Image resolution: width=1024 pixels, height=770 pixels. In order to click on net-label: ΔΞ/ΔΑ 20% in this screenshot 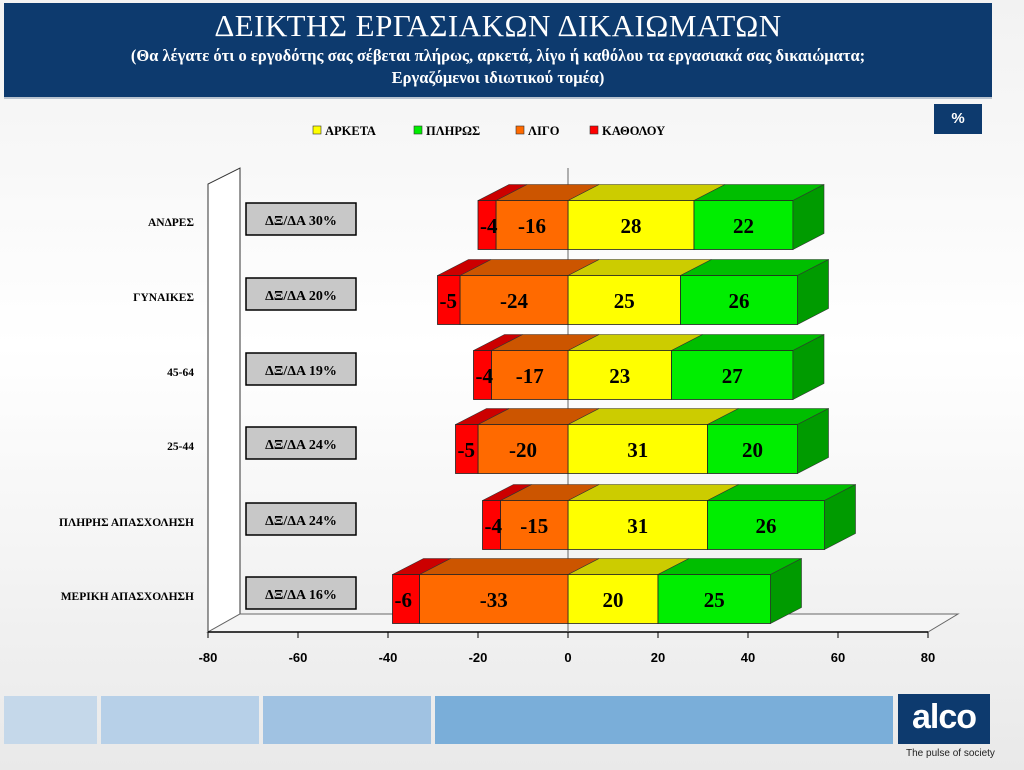, I will do `click(301, 296)`.